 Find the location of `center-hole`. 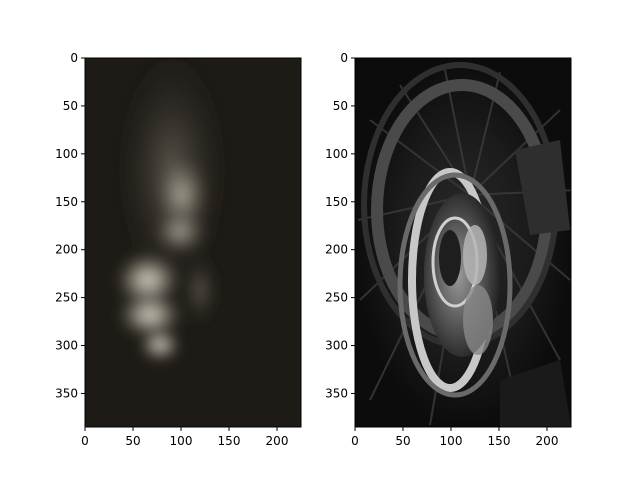

center-hole is located at coordinates (450, 258).